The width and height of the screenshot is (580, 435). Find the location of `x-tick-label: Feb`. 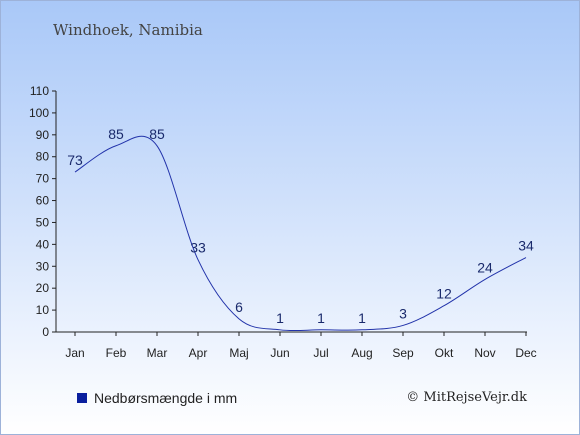

x-tick-label: Feb is located at coordinates (116, 353).